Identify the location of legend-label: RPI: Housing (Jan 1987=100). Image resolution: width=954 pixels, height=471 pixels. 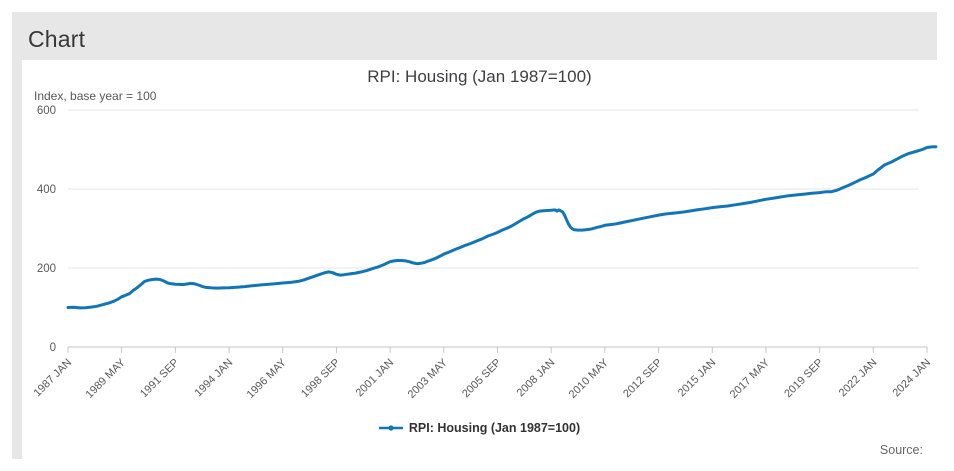
(494, 428).